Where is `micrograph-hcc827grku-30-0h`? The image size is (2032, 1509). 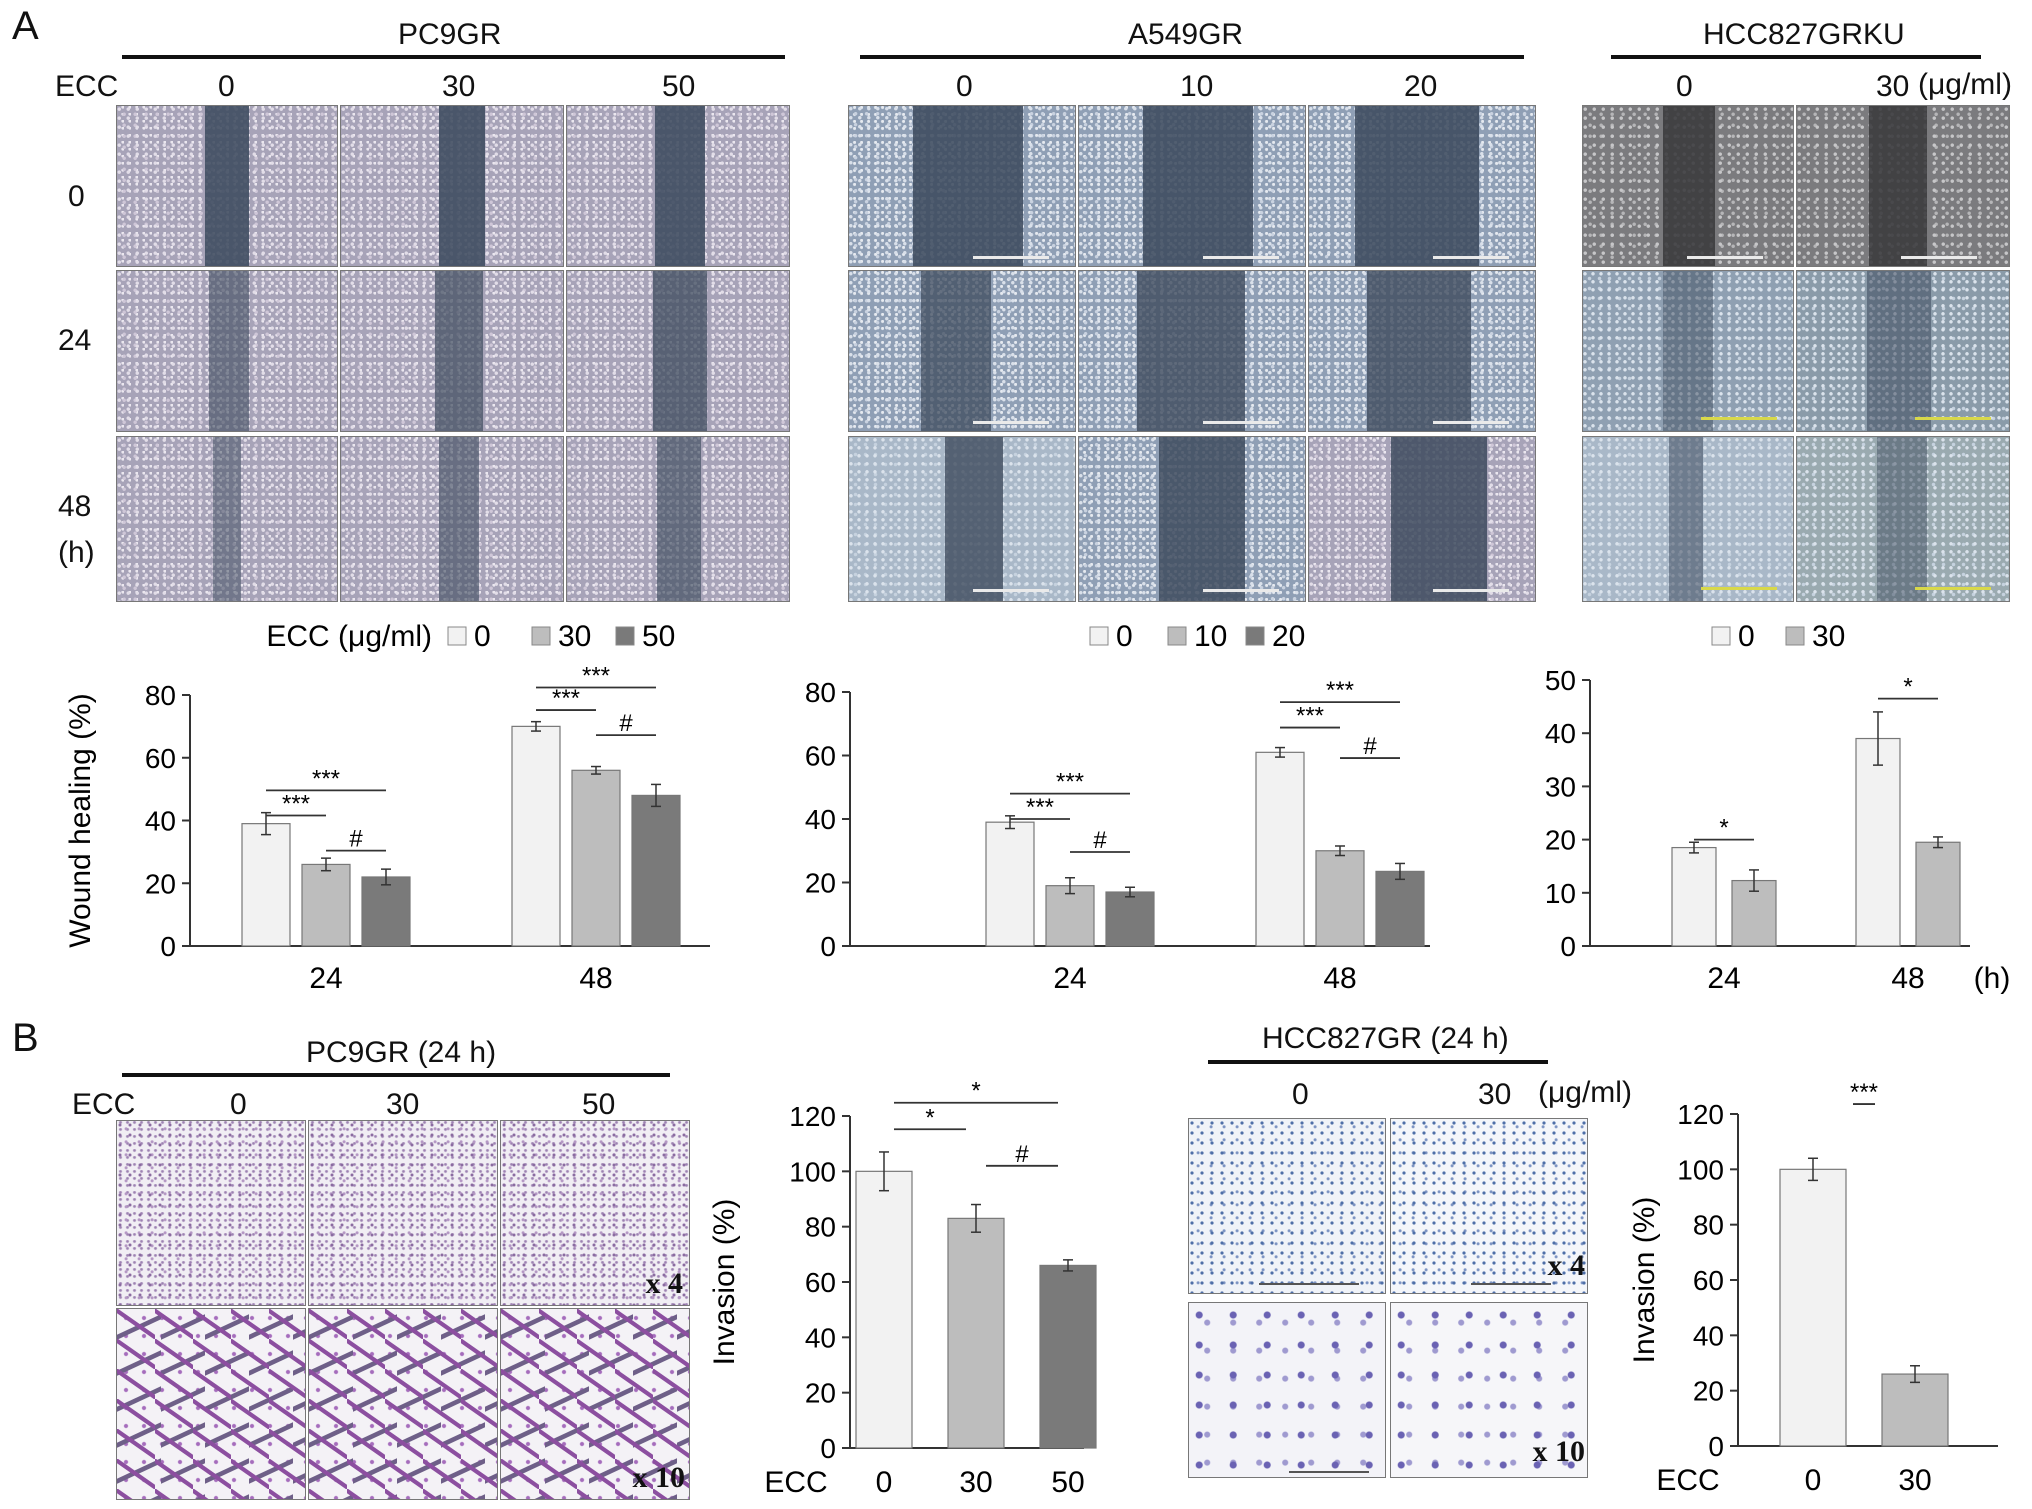 micrograph-hcc827grku-30-0h is located at coordinates (1903, 186).